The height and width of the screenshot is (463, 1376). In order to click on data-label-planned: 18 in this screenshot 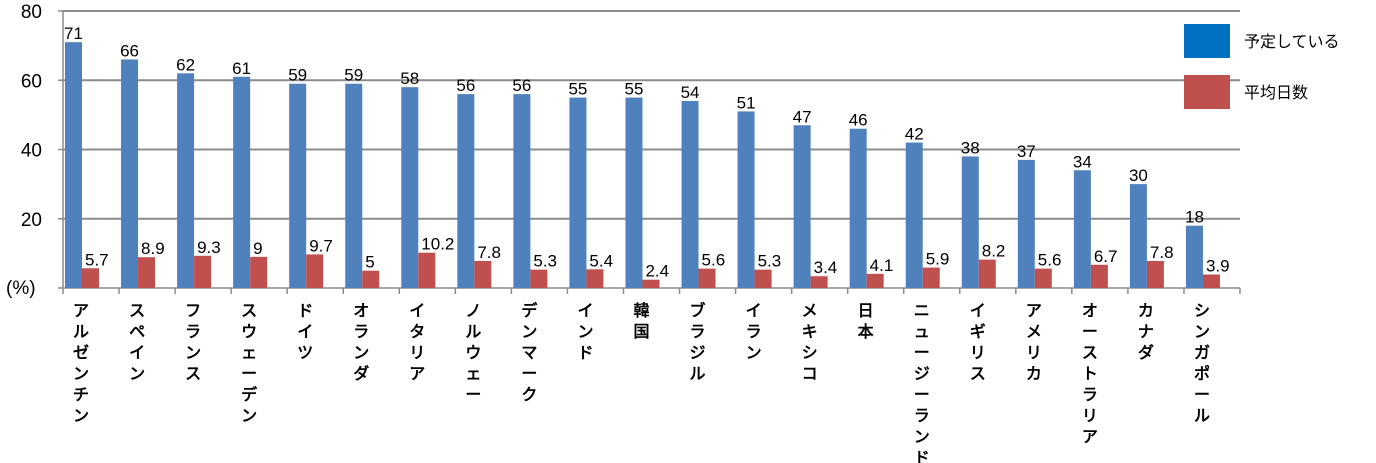, I will do `click(1194, 217)`.